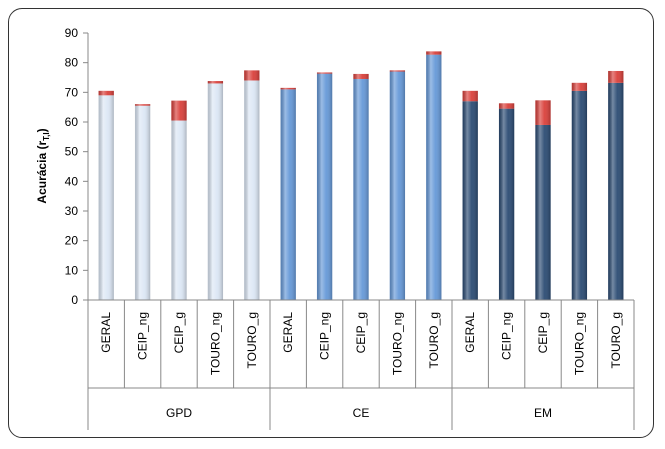 The height and width of the screenshot is (449, 665). What do you see at coordinates (74, 300) in the screenshot?
I see `y-tick-label: 0` at bounding box center [74, 300].